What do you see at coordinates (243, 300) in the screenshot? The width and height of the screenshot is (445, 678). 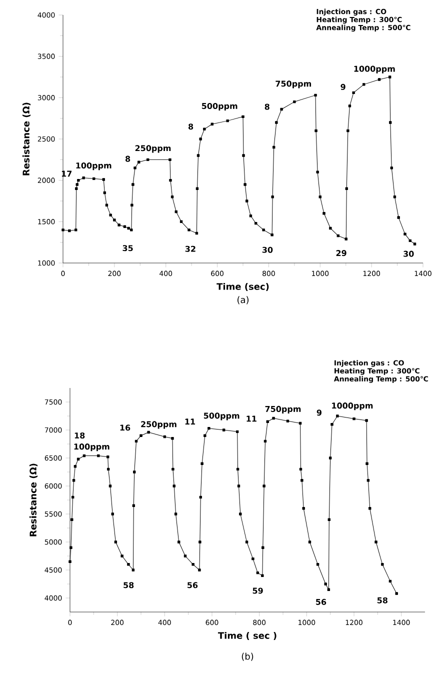 I see `text: (a)` at bounding box center [243, 300].